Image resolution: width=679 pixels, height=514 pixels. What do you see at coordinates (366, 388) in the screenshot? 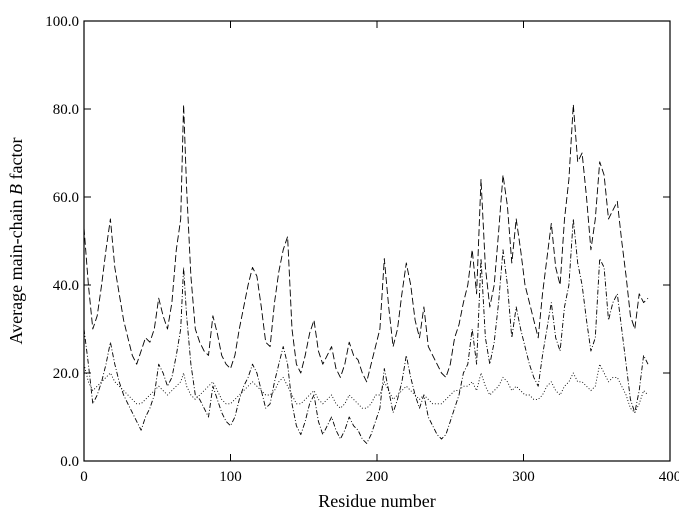
I see `series-line-dotted` at bounding box center [366, 388].